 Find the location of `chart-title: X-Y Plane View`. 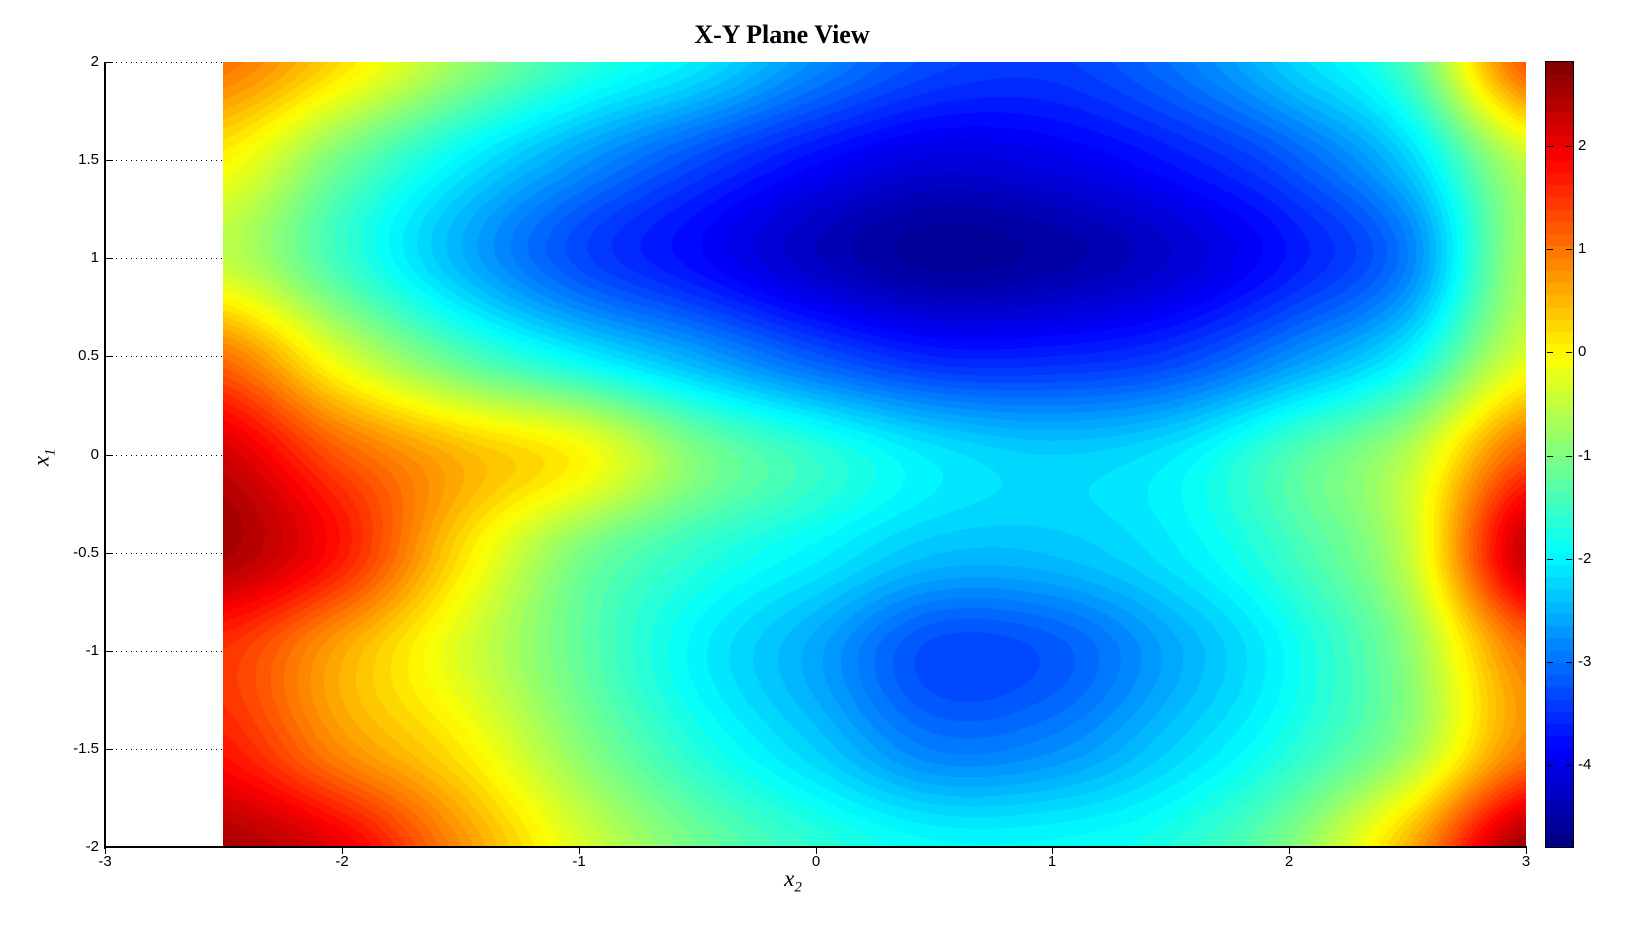

chart-title: X-Y Plane View is located at coordinates (782, 34).